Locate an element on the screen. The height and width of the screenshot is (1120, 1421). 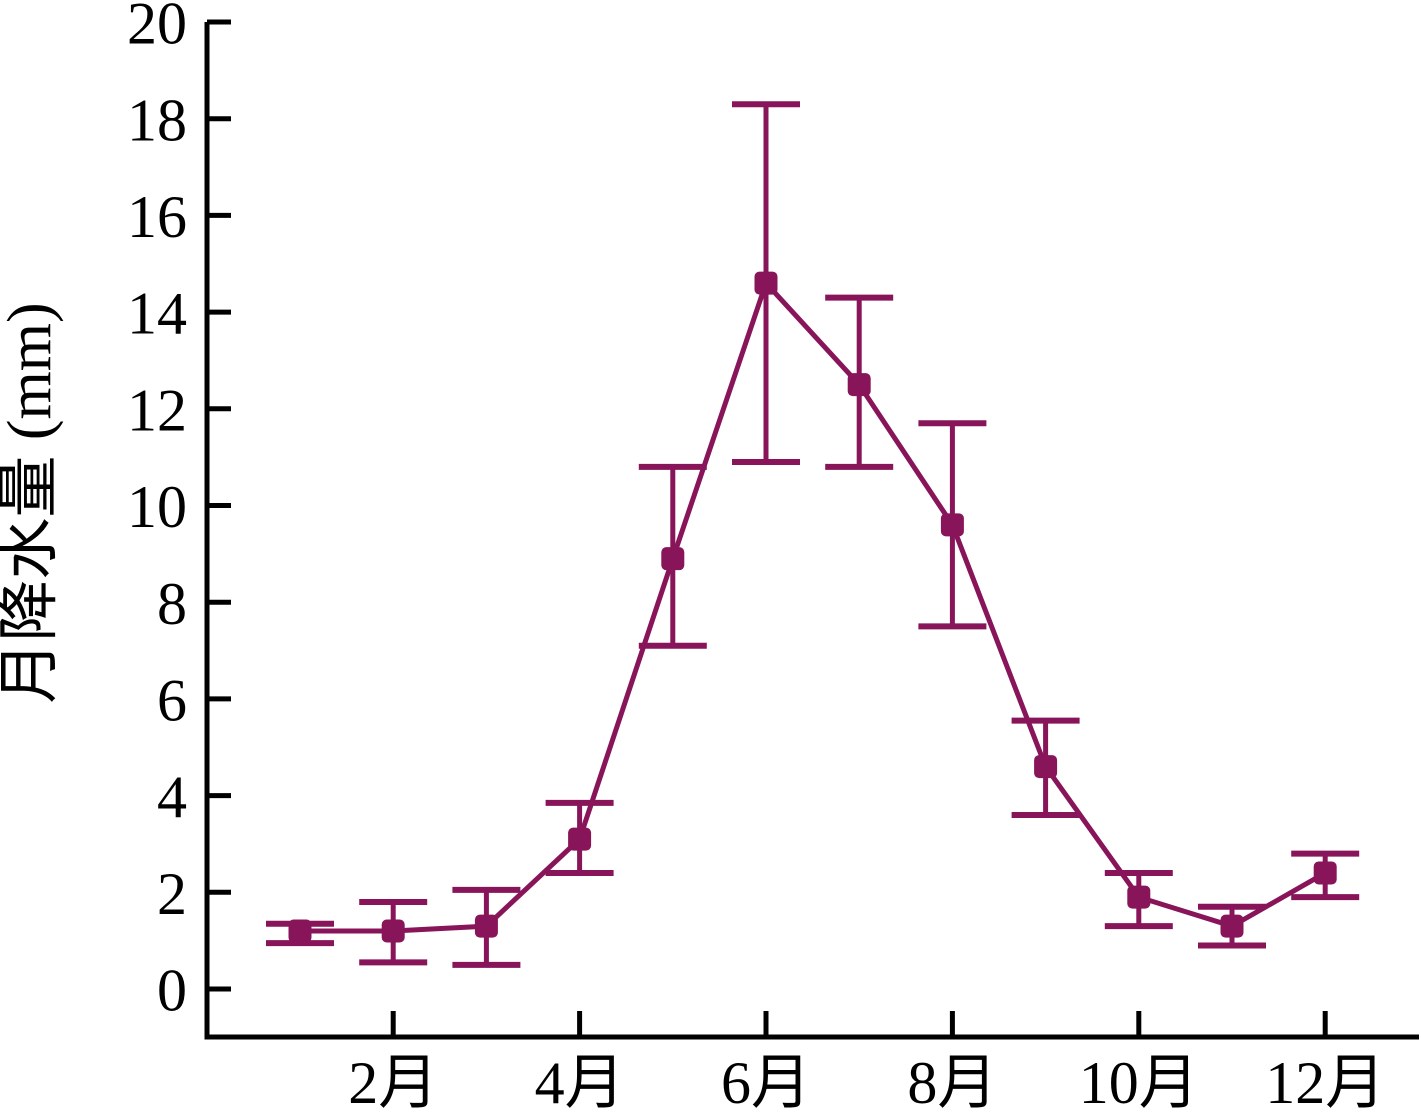
x-tick-label: 6月 is located at coordinates (766, 1083).